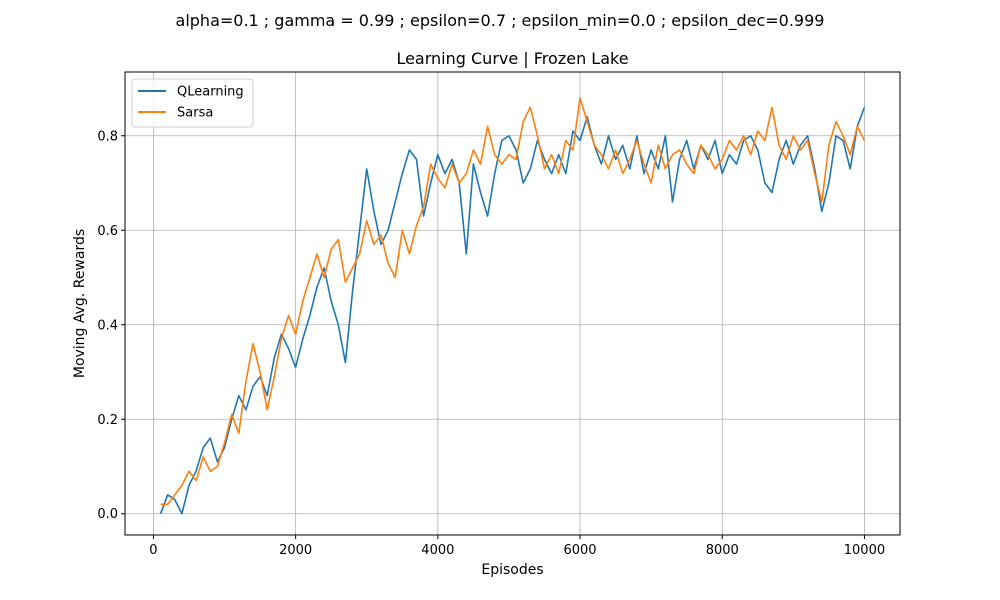  What do you see at coordinates (80, 303) in the screenshot?
I see `y-axis-label: Moving Avg. Rewards` at bounding box center [80, 303].